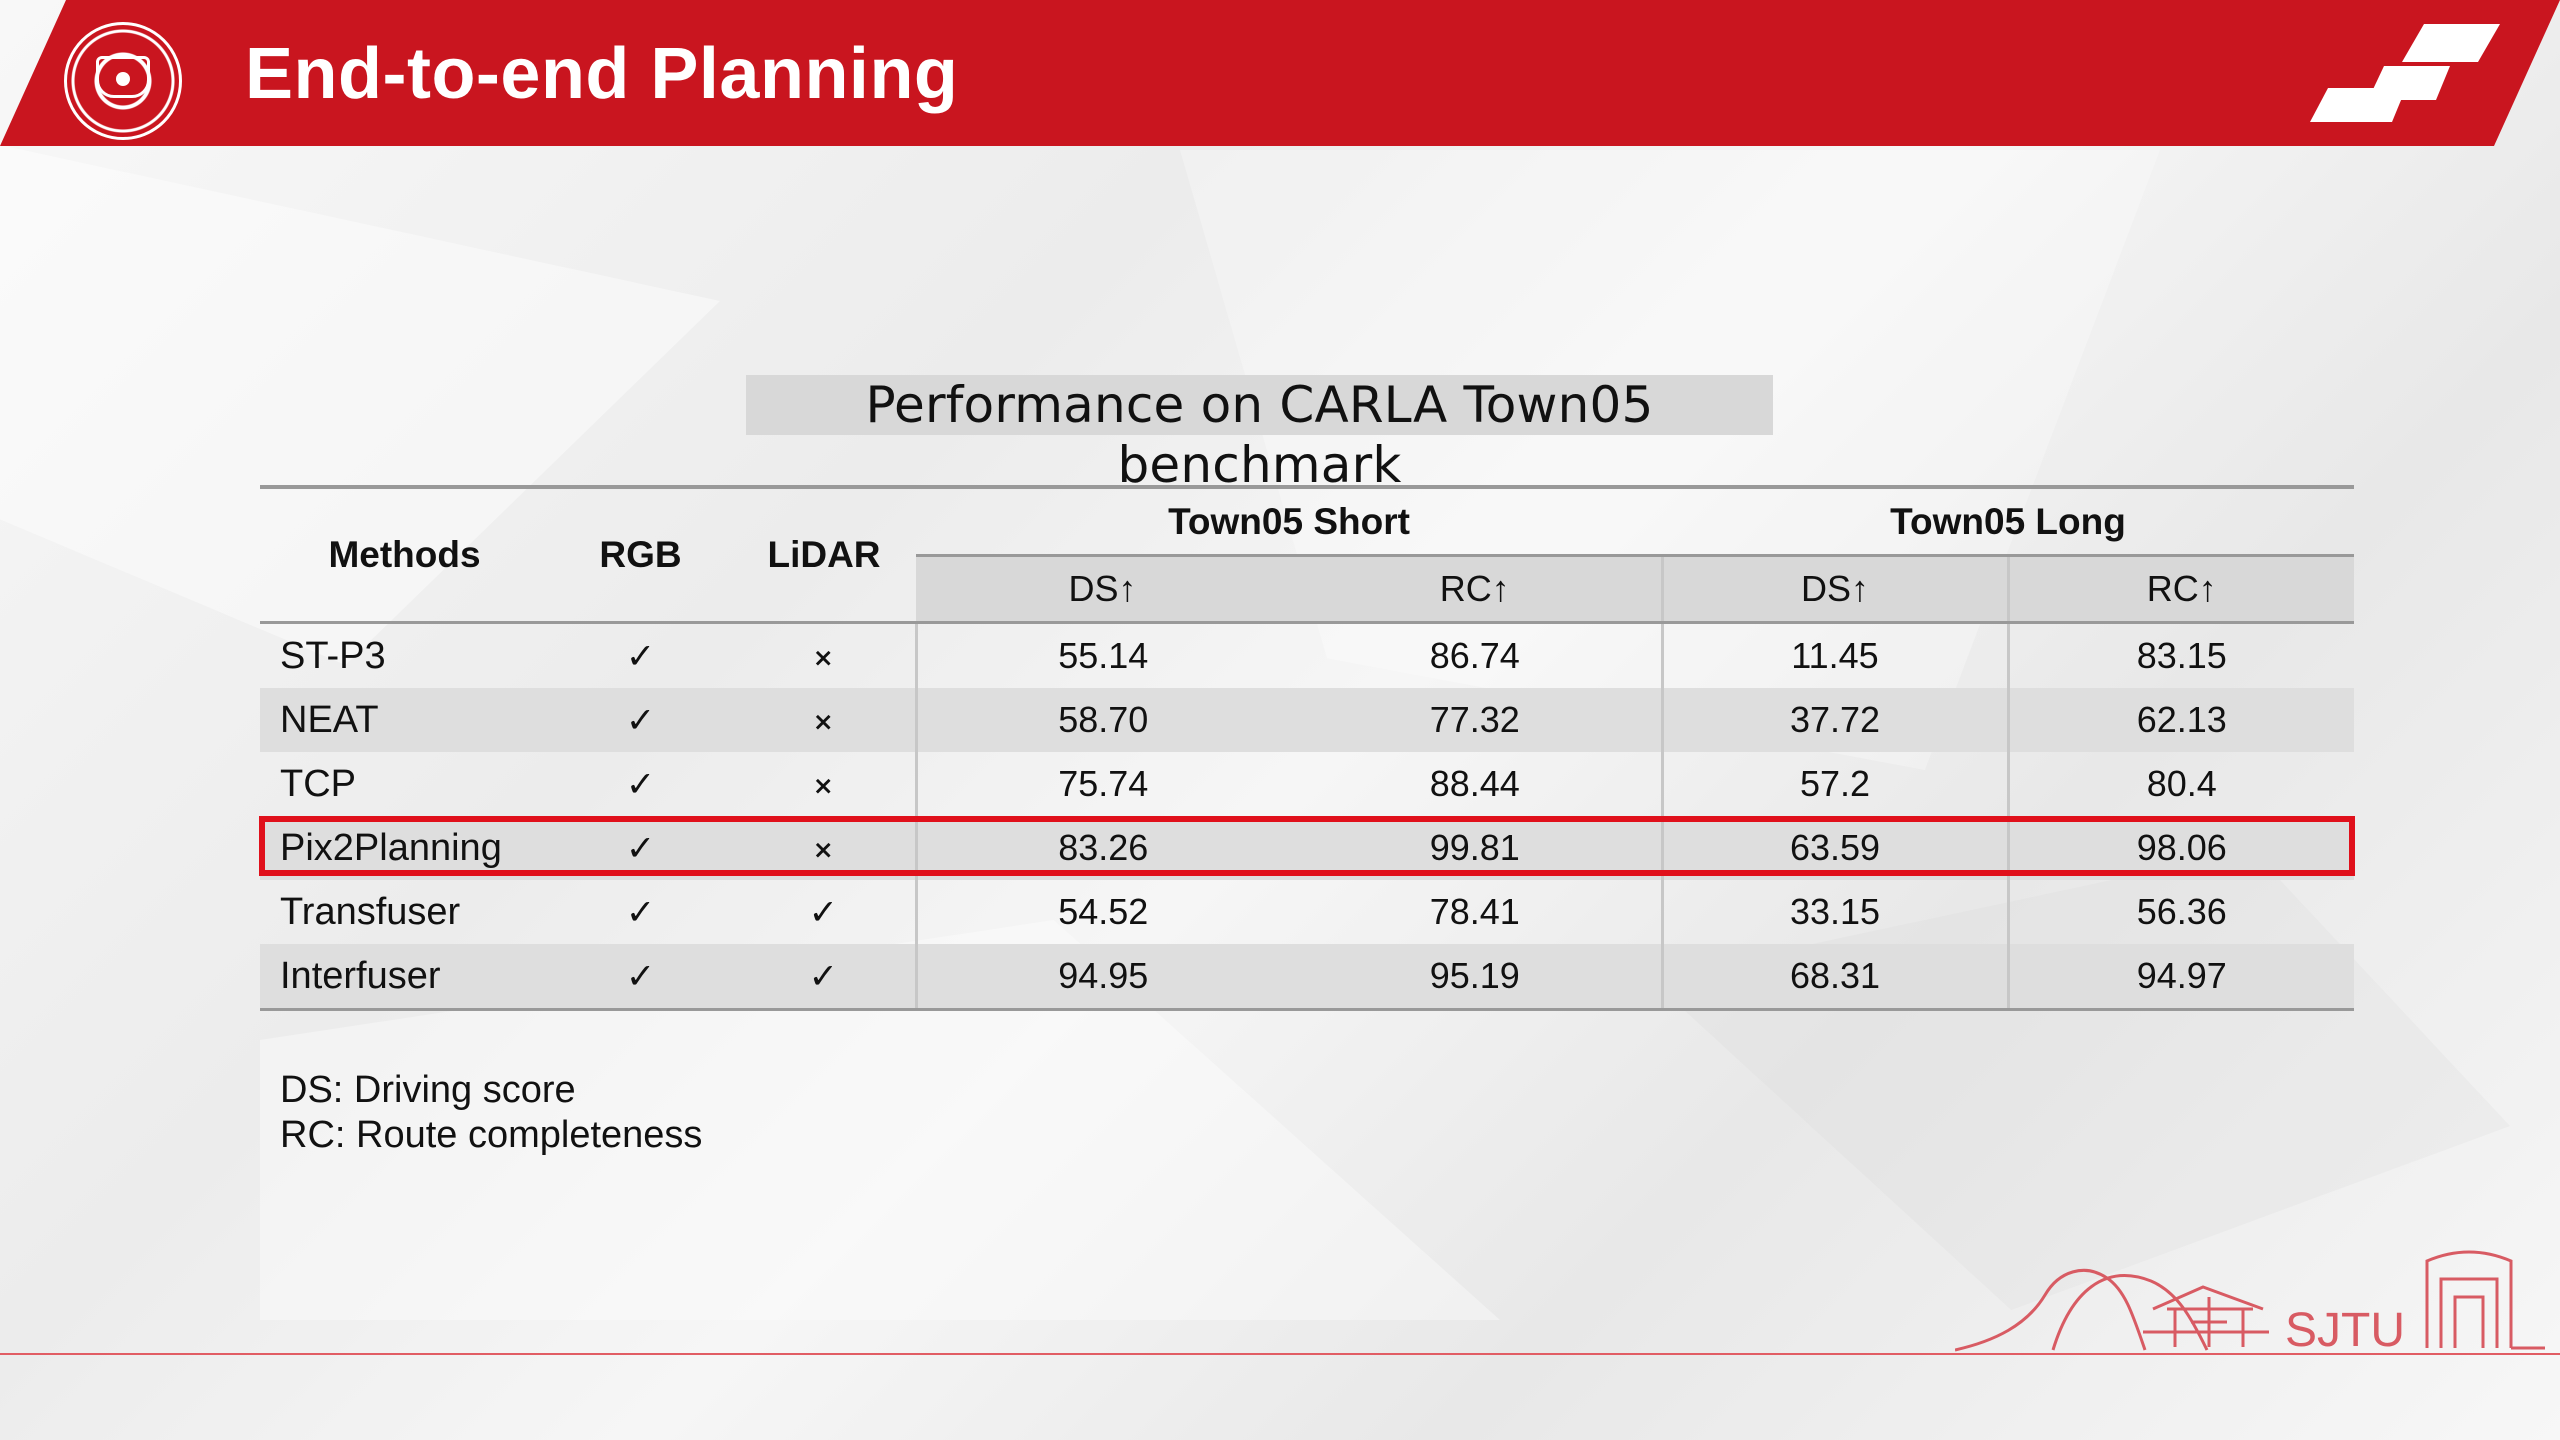 The height and width of the screenshot is (1440, 2560). What do you see at coordinates (404, 554) in the screenshot?
I see `methods-column-header: Methods` at bounding box center [404, 554].